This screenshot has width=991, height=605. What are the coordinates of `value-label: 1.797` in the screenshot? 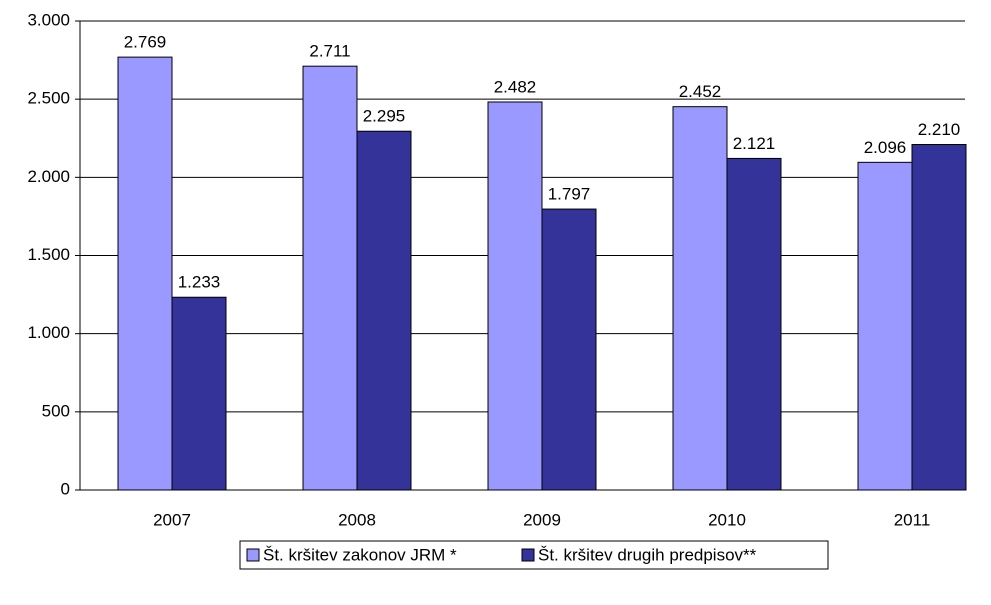 It's located at (569, 194).